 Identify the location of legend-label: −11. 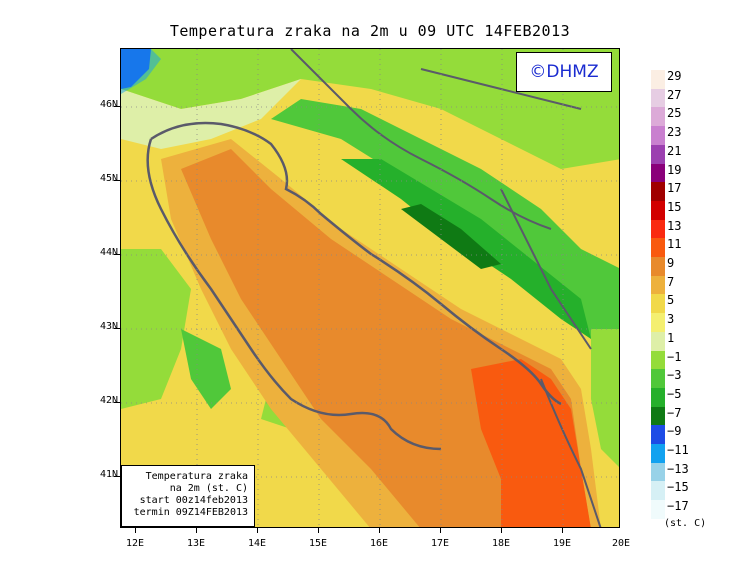
(678, 450).